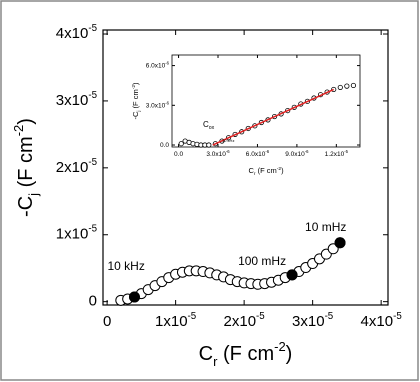 This screenshot has height=382, width=420. I want to click on fit-line, so click(273, 117).